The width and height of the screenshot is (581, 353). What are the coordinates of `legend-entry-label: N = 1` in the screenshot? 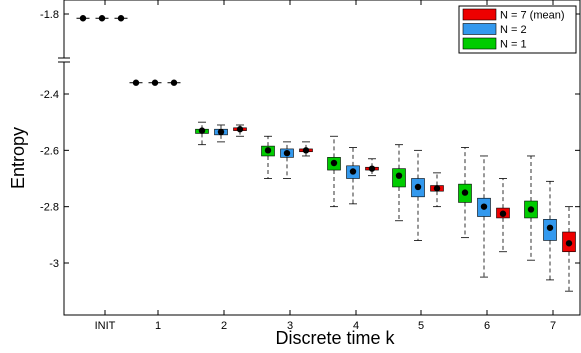 It's located at (513, 45).